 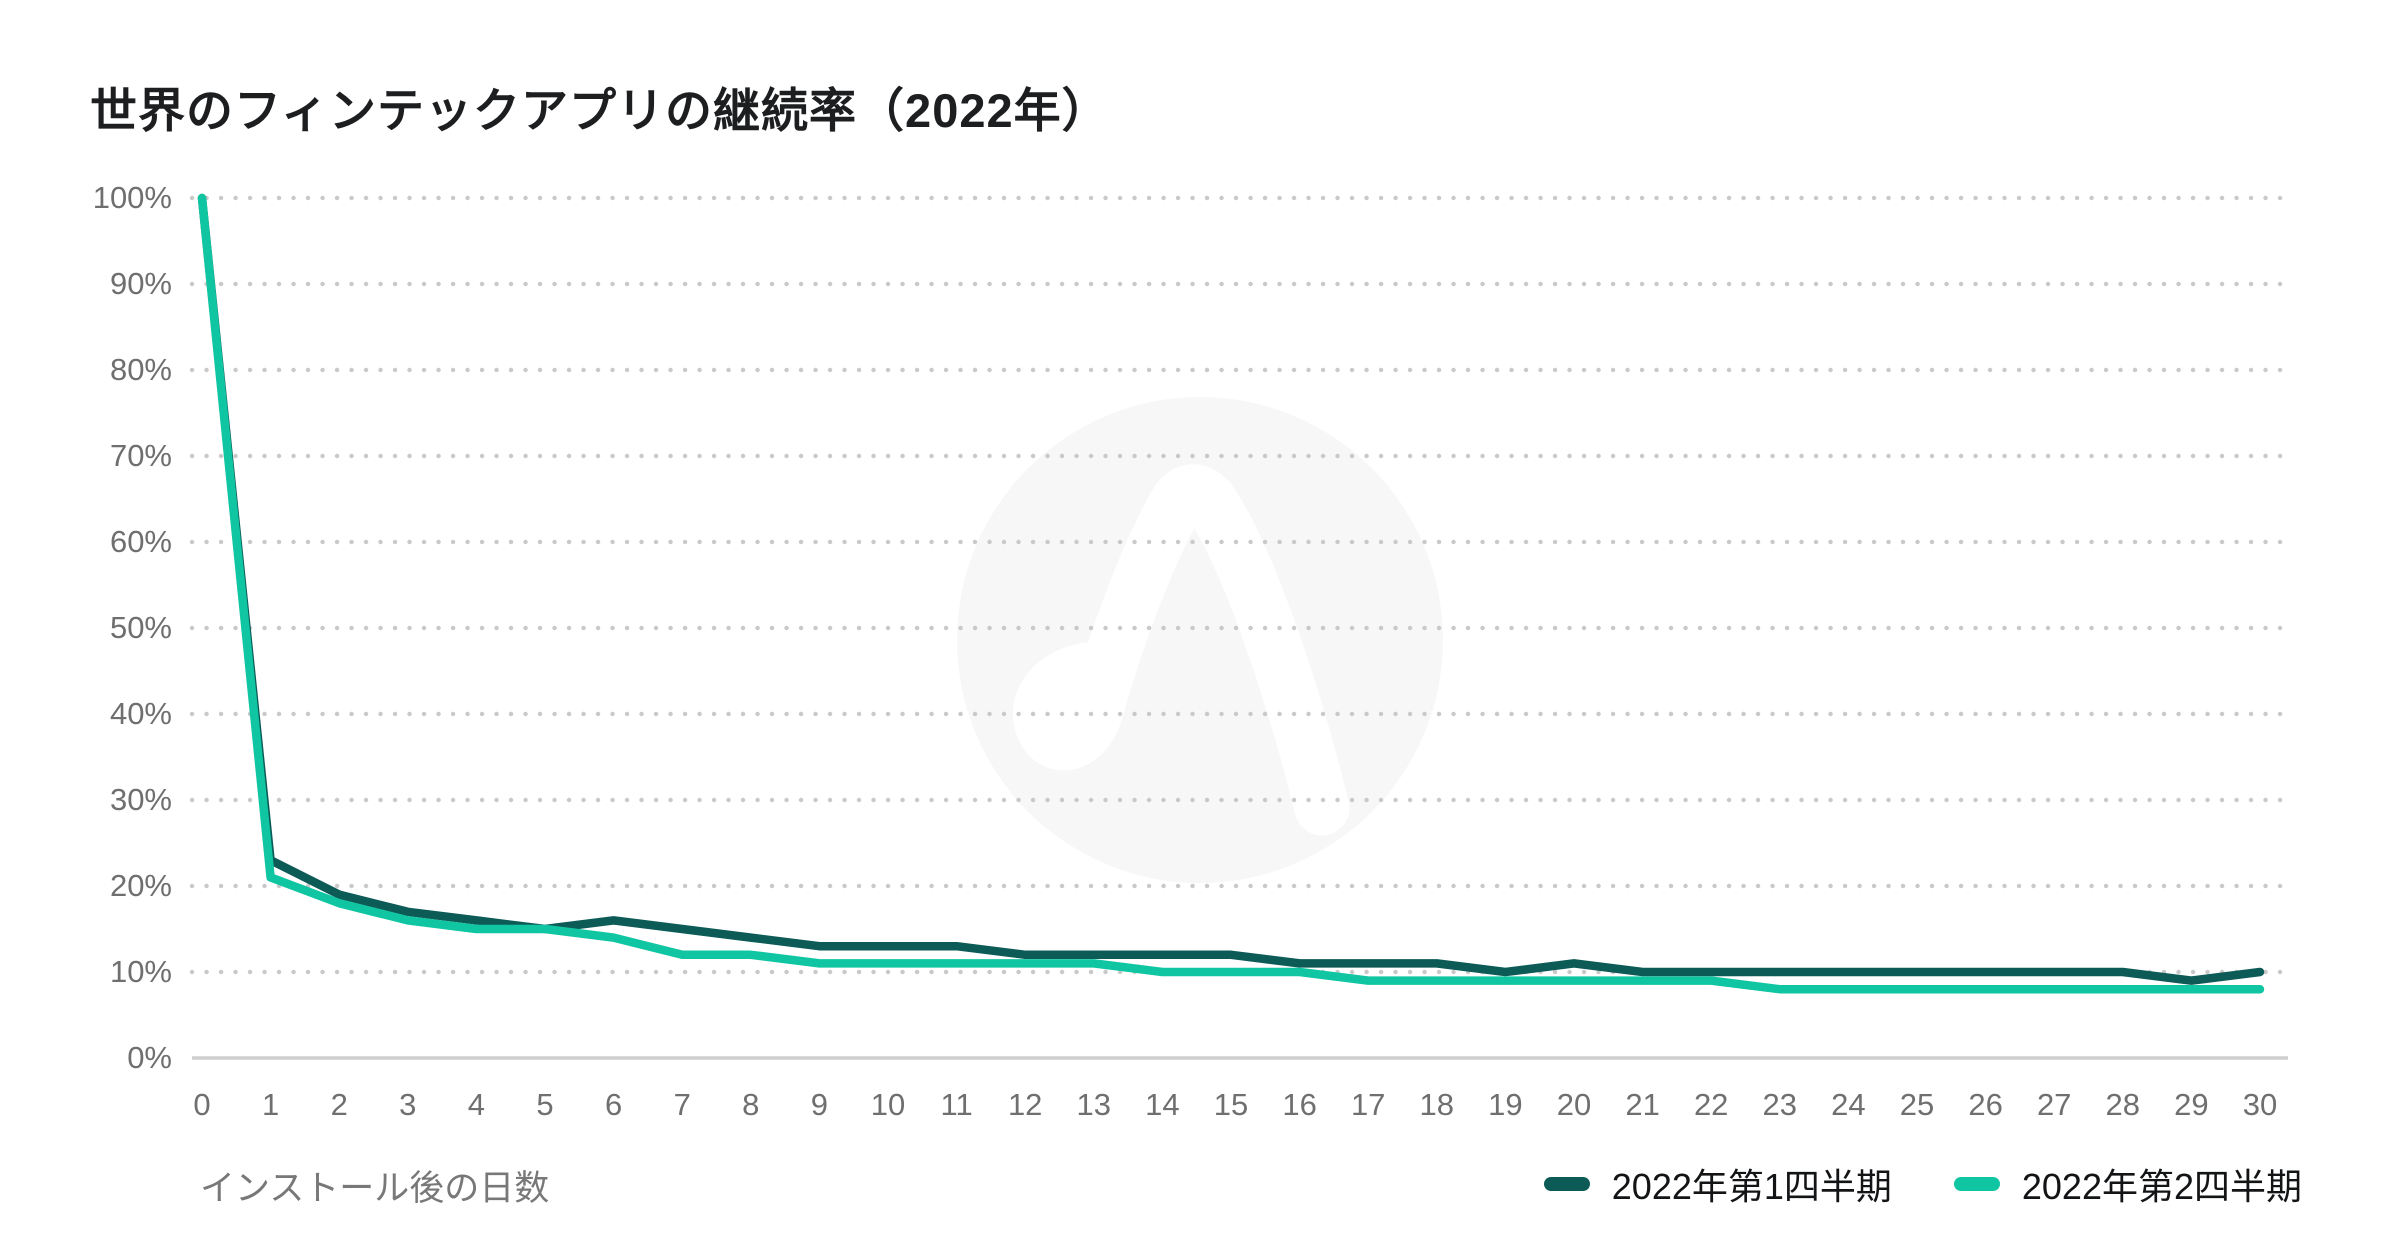 I want to click on legend-item-q1: 2022年第1四半期, so click(x=1717, y=1184).